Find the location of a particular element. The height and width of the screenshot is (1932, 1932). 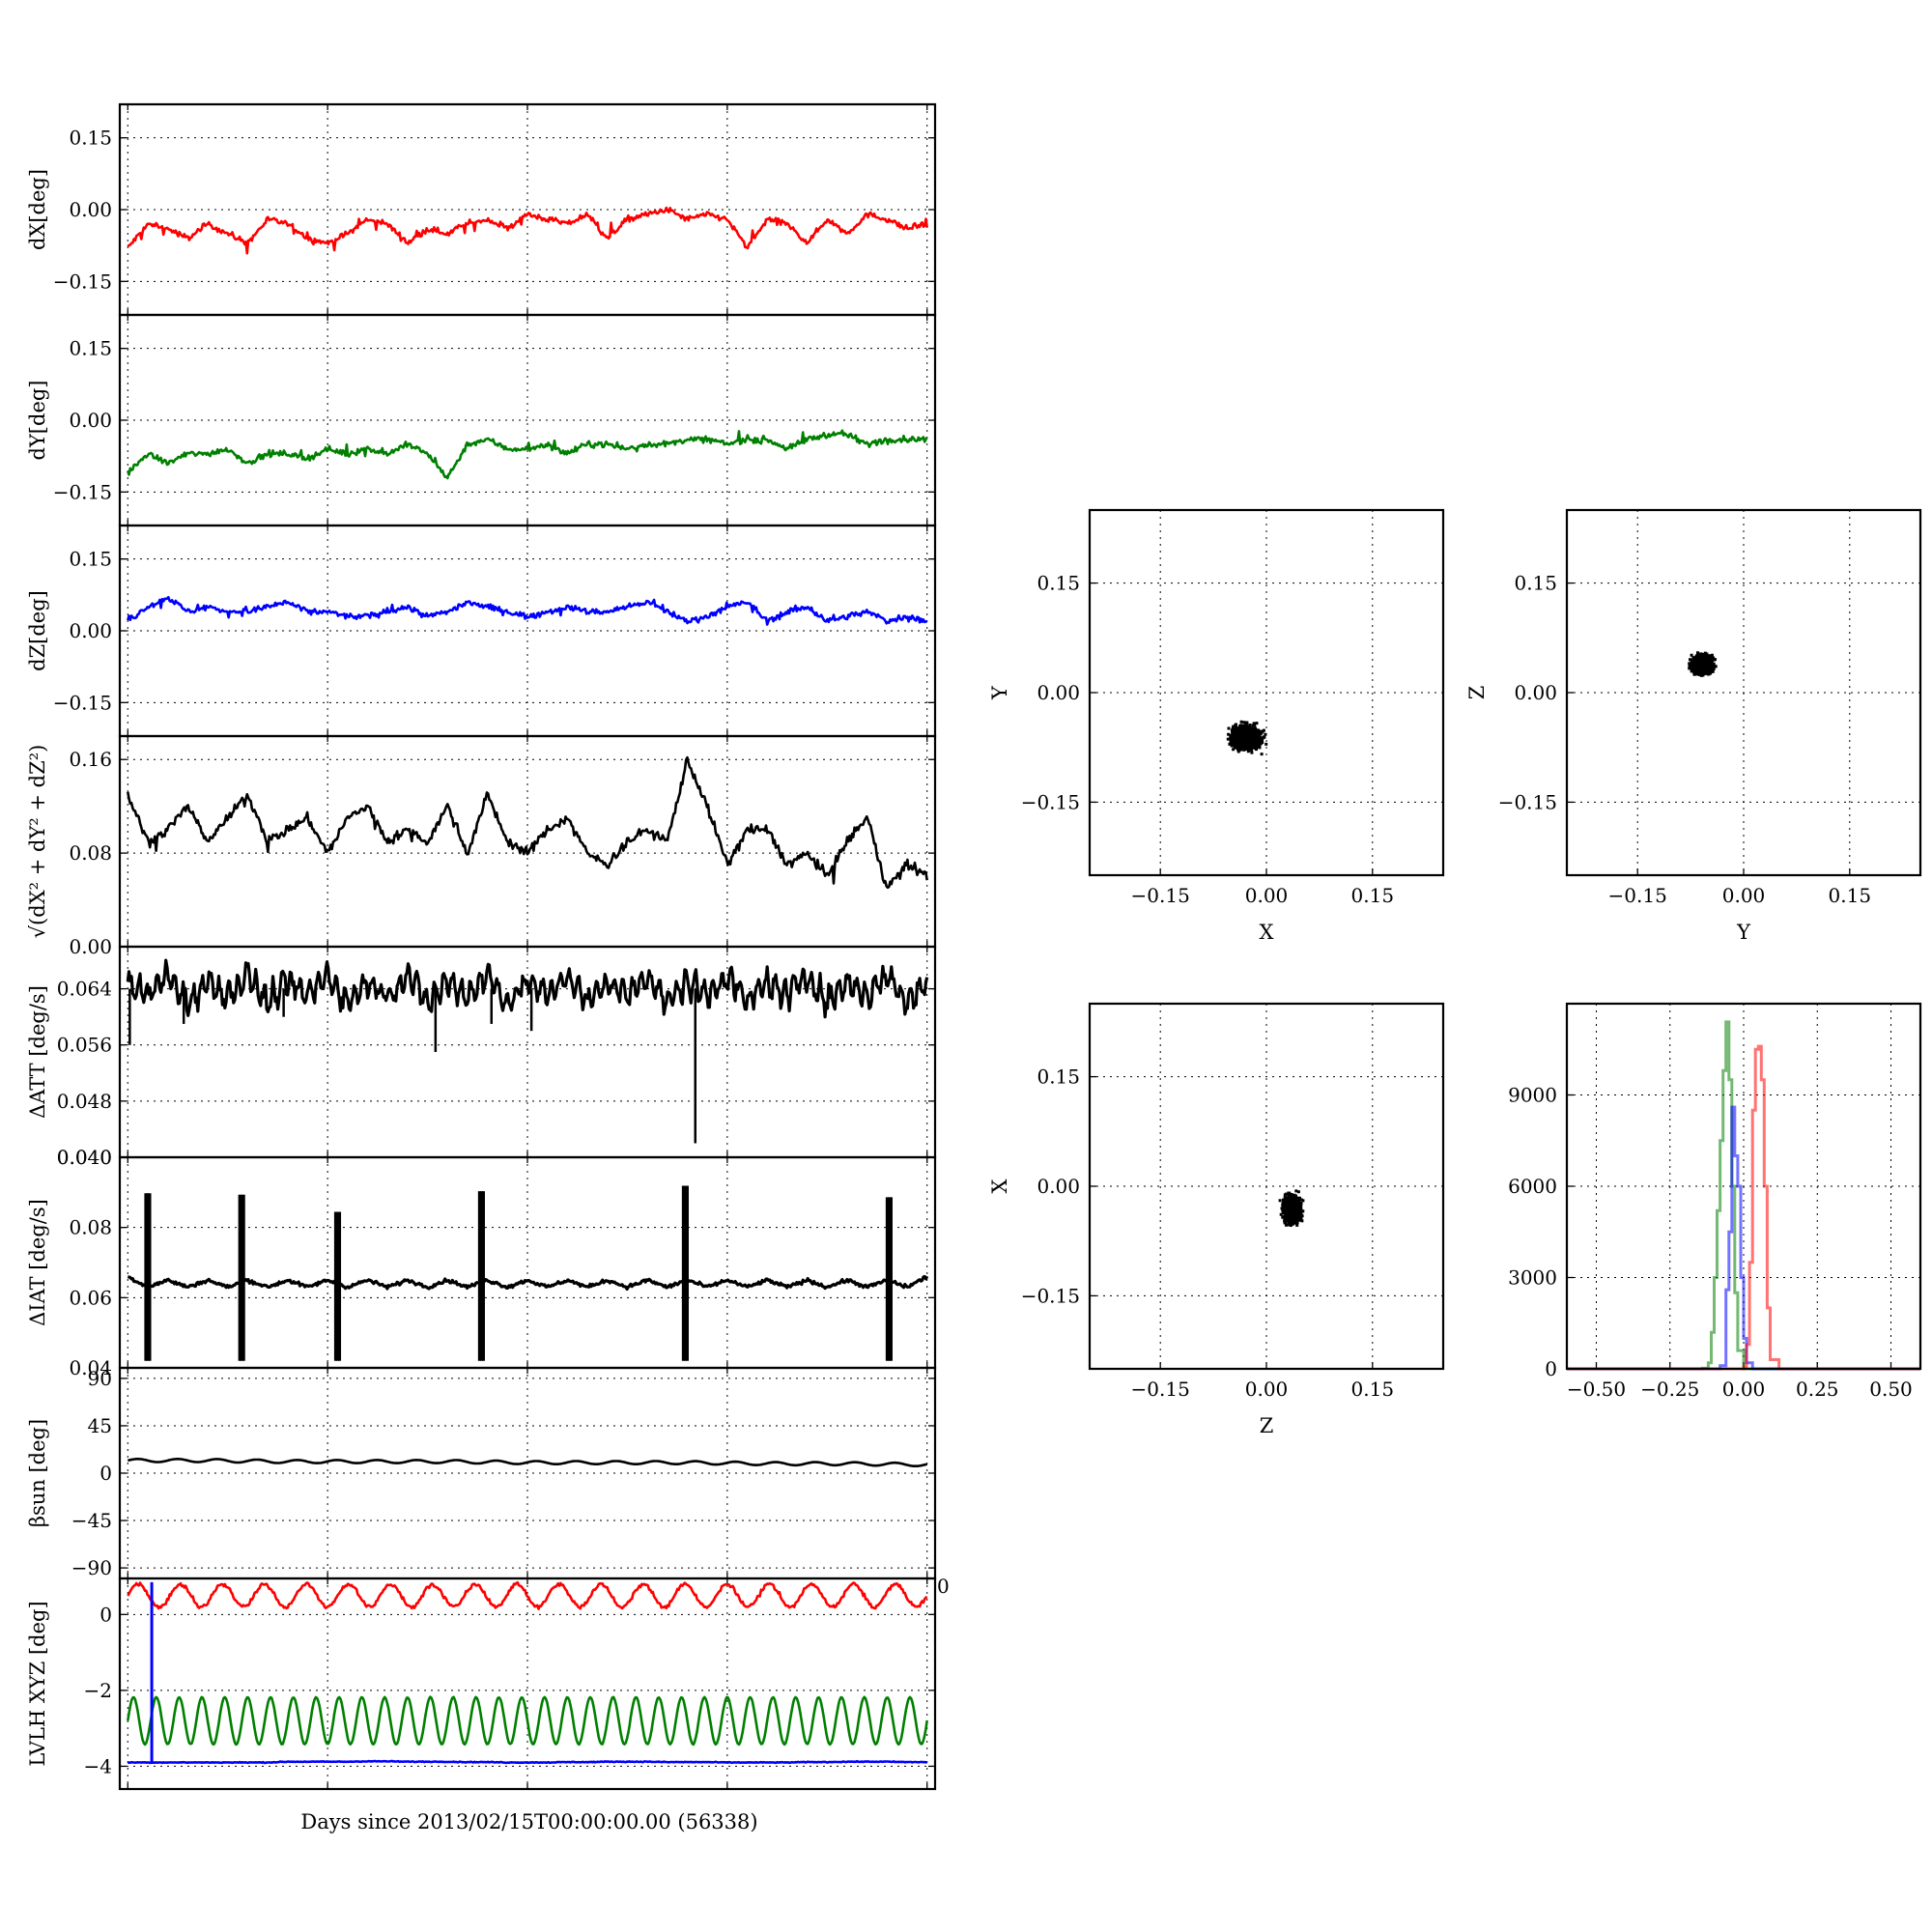

panel-dz: −0.15 0.00 0.15 dZ[deg] is located at coordinates (481, 631).